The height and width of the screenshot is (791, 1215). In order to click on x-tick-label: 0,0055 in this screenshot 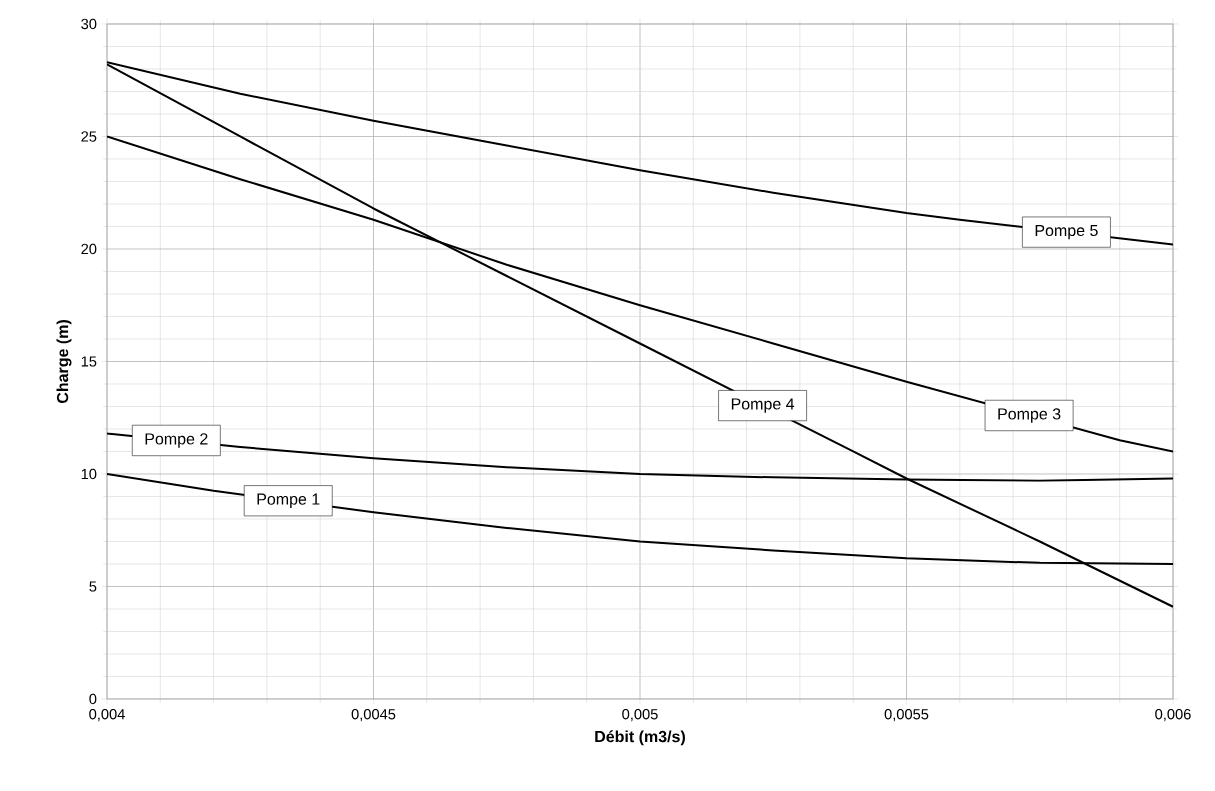, I will do `click(906, 715)`.